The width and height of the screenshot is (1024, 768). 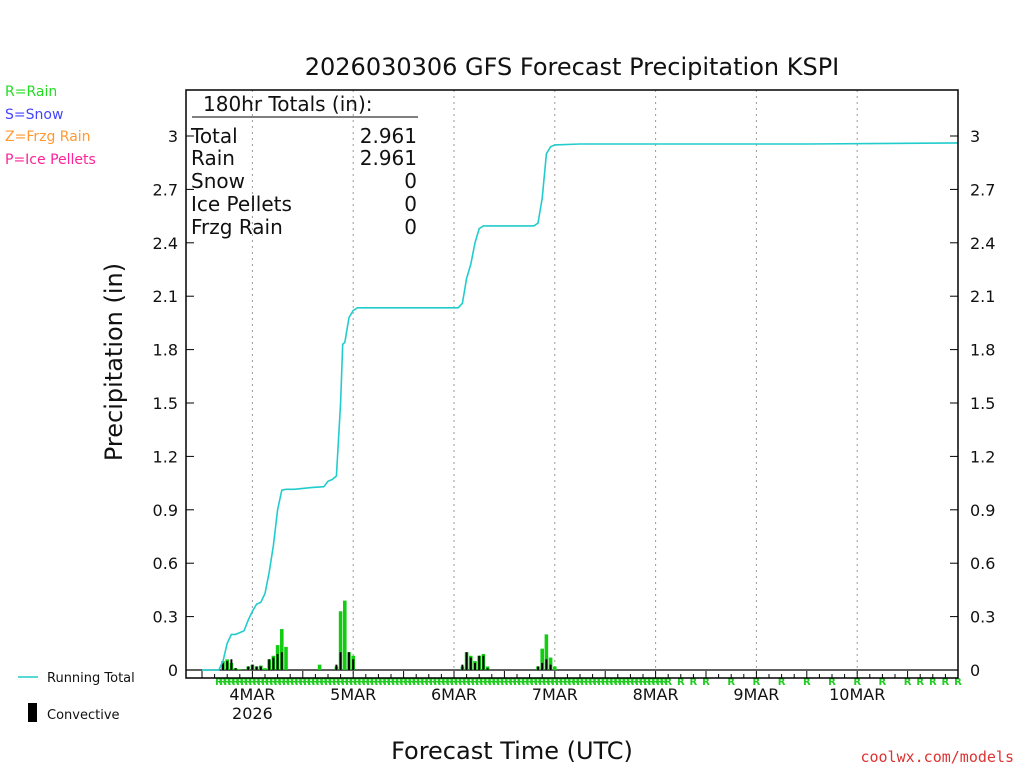 What do you see at coordinates (555, 694) in the screenshot?
I see `x-tick-label: 7MAR` at bounding box center [555, 694].